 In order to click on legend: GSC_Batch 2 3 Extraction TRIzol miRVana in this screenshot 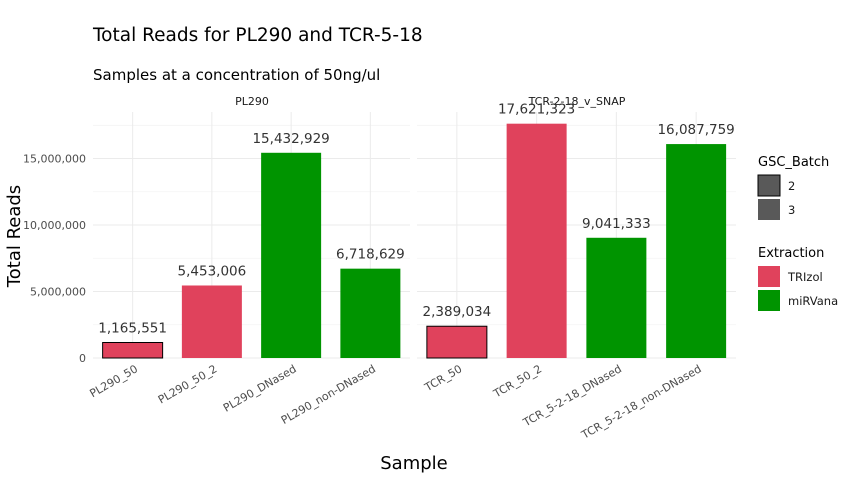, I will do `click(797, 233)`.